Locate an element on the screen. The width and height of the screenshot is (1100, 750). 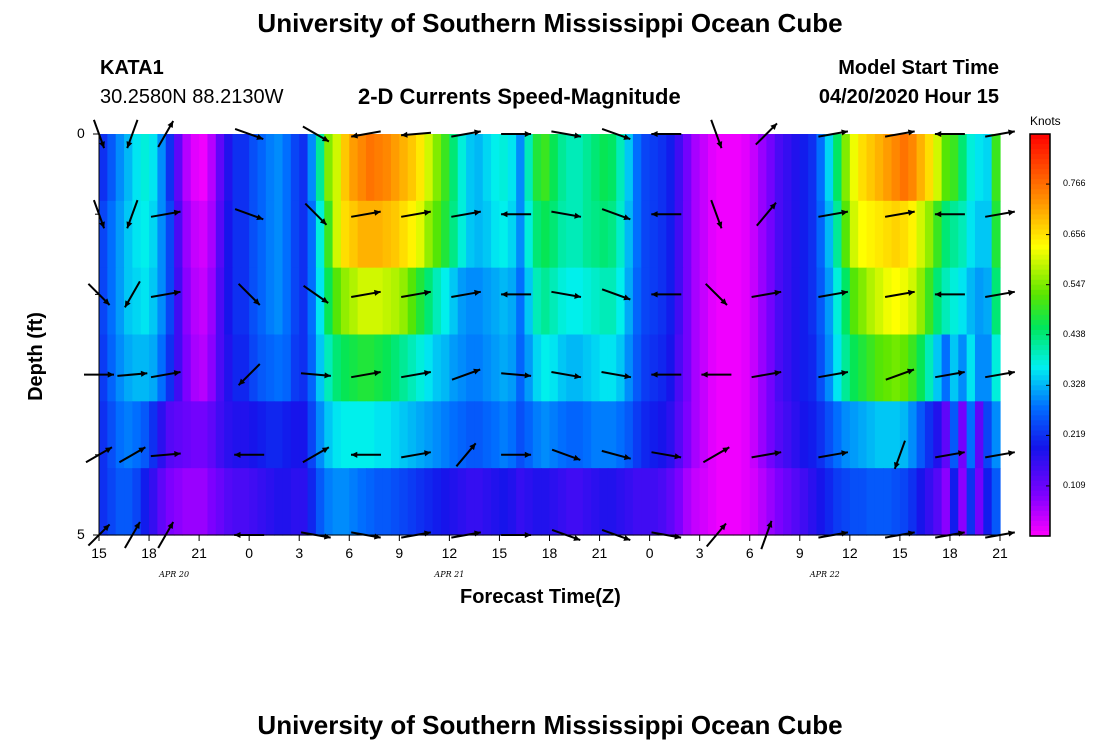
x-tick-label: 12 is located at coordinates (850, 553).